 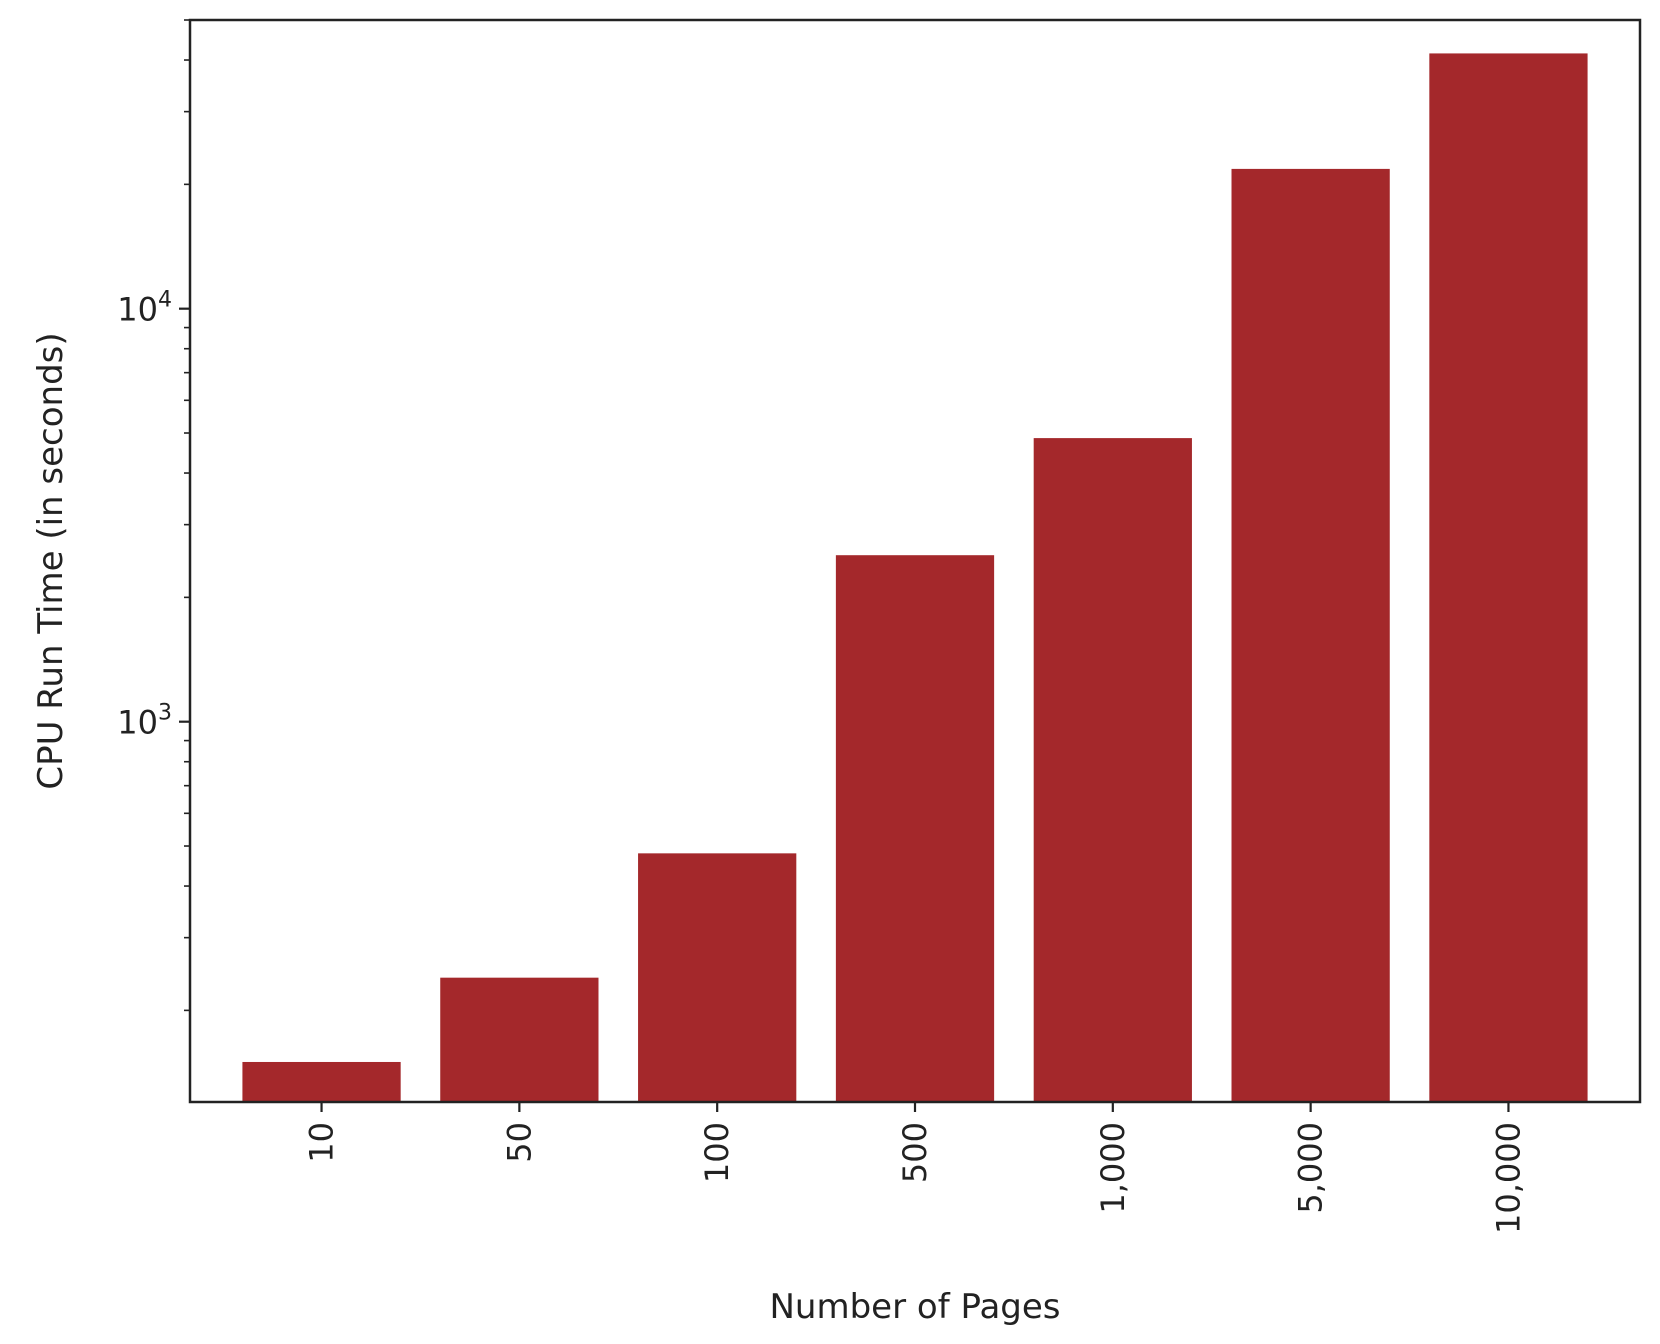 I want to click on x-tick-label: 500, so click(x=915, y=1152).